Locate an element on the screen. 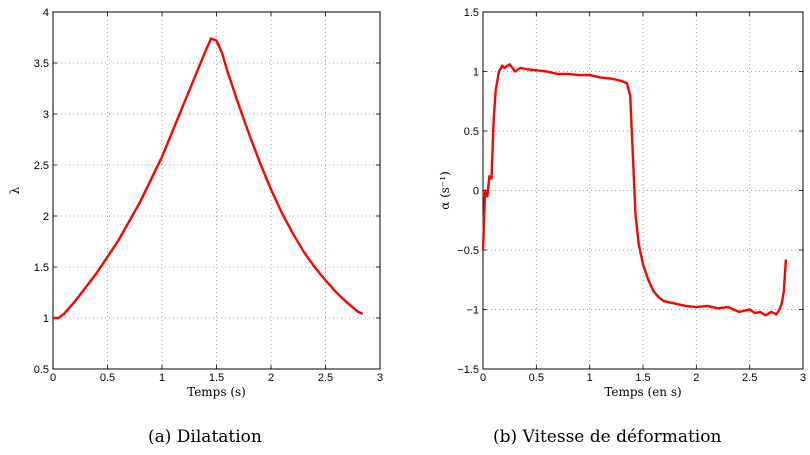 The image size is (810, 455). y-tick-label: −1 is located at coordinates (472, 311).